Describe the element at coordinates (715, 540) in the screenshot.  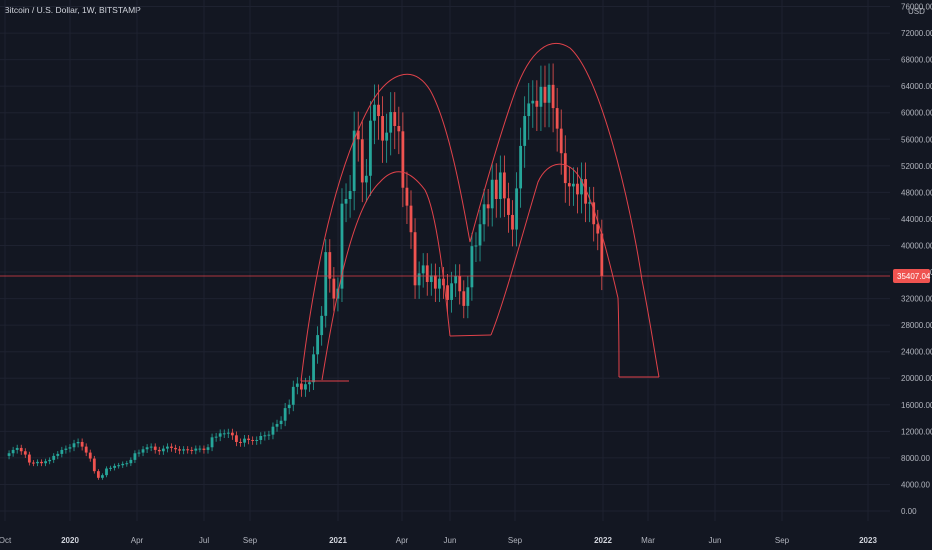
I see `time-tick-label: Jun` at that location.